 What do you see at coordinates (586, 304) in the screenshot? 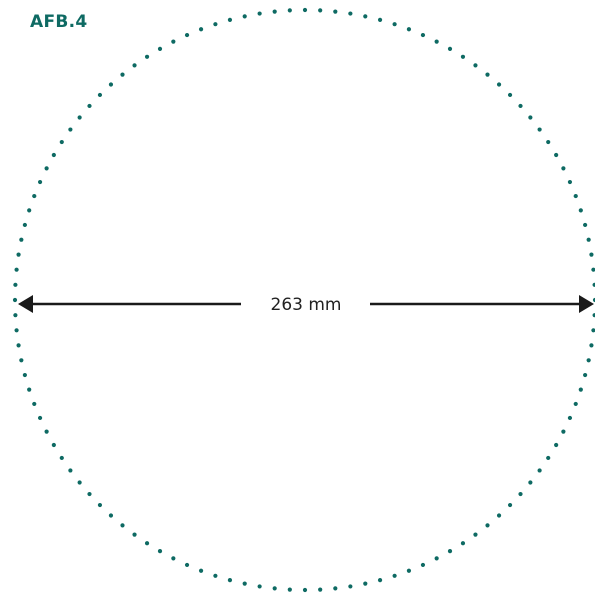
I see `arrowhead-right-icon` at bounding box center [586, 304].